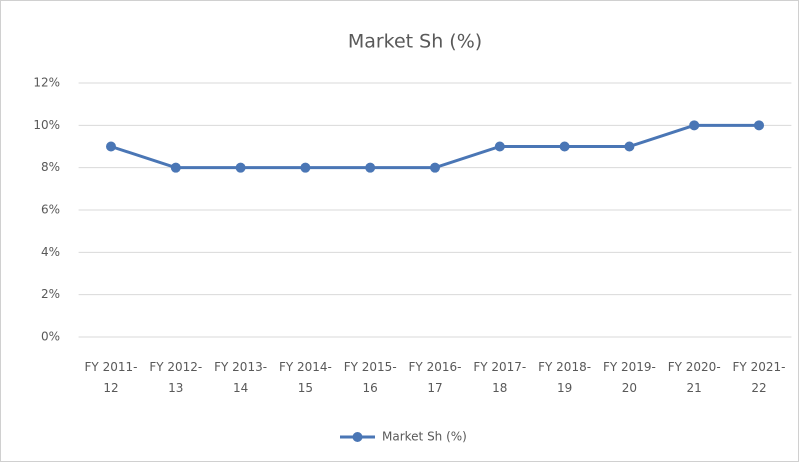 This screenshot has height=462, width=799. What do you see at coordinates (240, 377) in the screenshot?
I see `x-tick-label: FY 2013- 14` at bounding box center [240, 377].